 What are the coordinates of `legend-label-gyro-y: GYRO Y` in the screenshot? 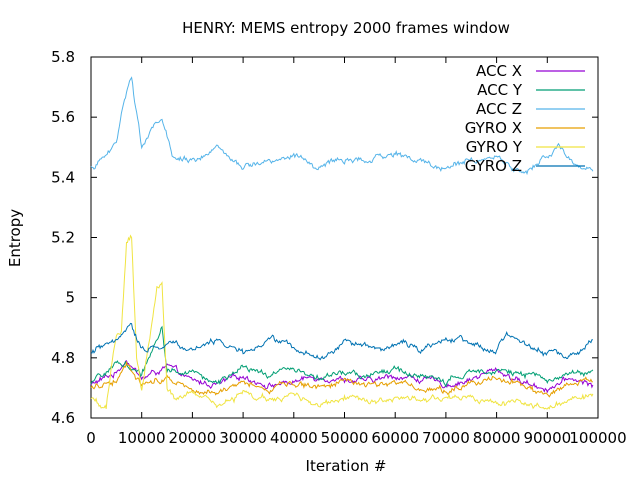 It's located at (494, 147).